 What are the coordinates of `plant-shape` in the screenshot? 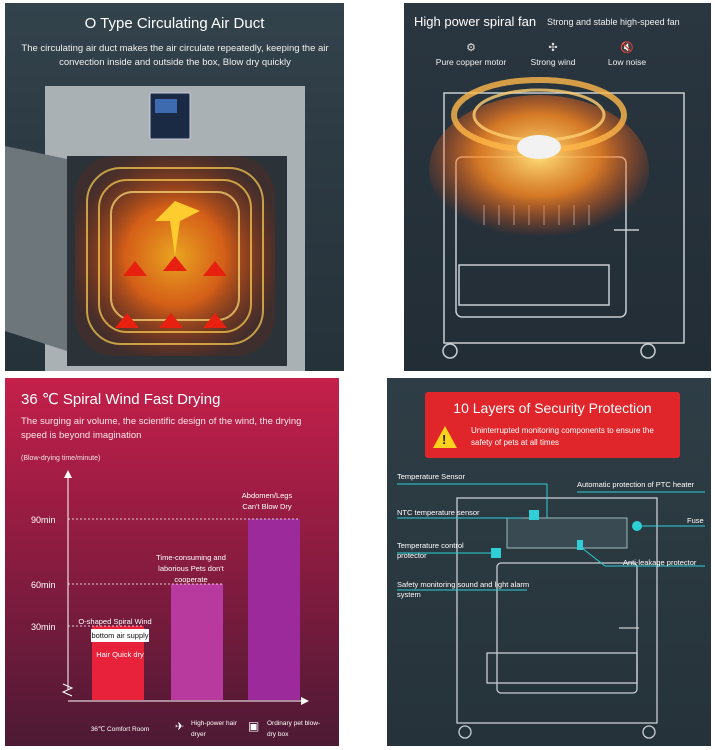 It's located at (177, 228).